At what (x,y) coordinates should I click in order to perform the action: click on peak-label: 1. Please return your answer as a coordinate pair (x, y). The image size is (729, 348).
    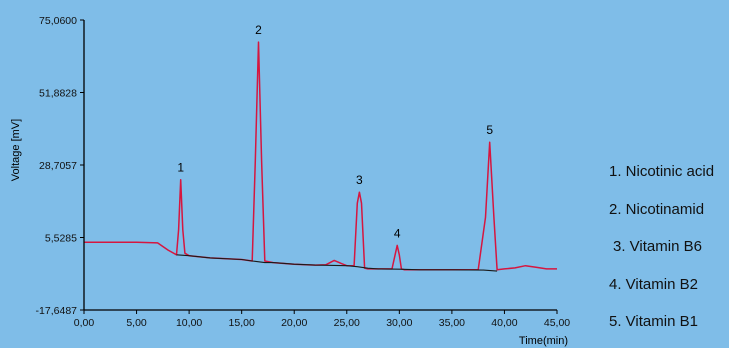
    Looking at the image, I should click on (180, 168).